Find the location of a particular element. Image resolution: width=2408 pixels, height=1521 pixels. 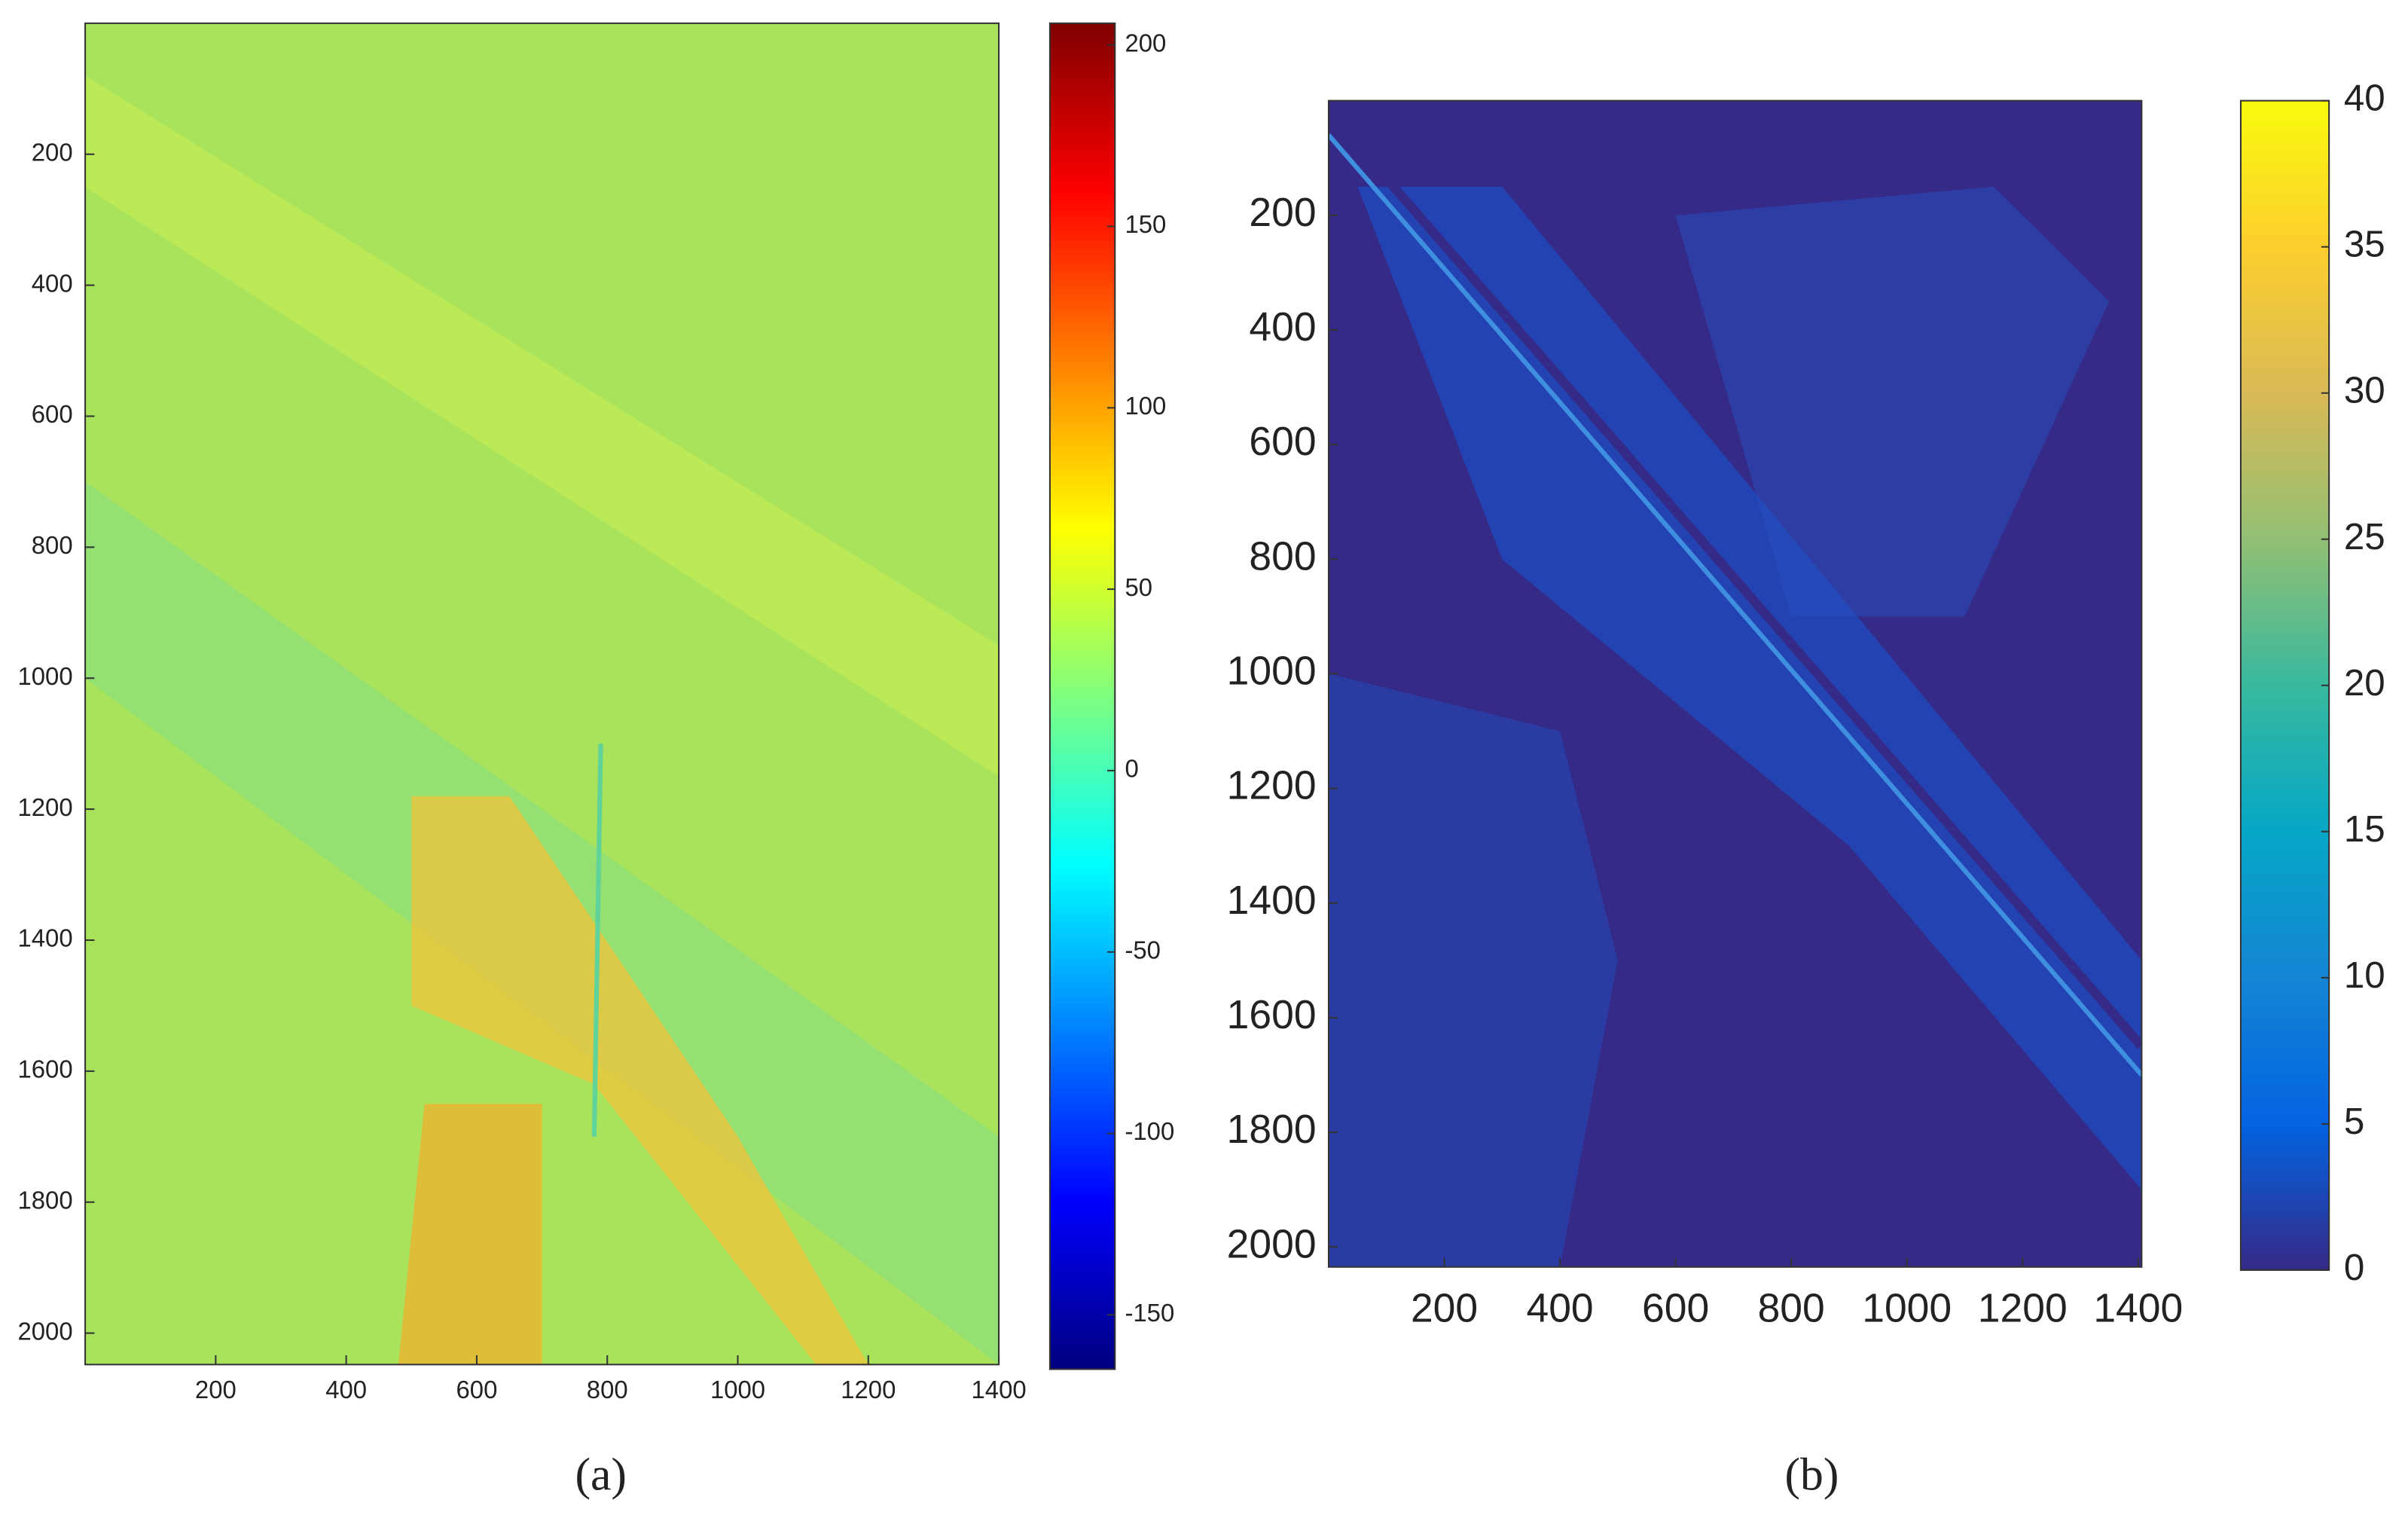

colorbar-tick-label: 40 is located at coordinates (2364, 98).